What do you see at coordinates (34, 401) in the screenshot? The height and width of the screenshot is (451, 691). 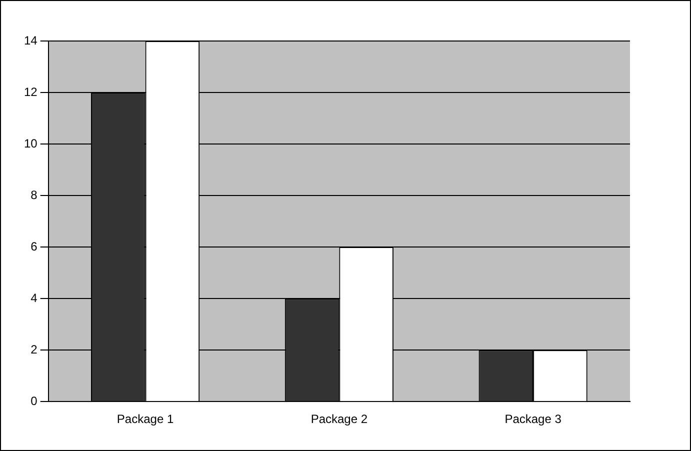 I see `y-tick-label: 0` at bounding box center [34, 401].